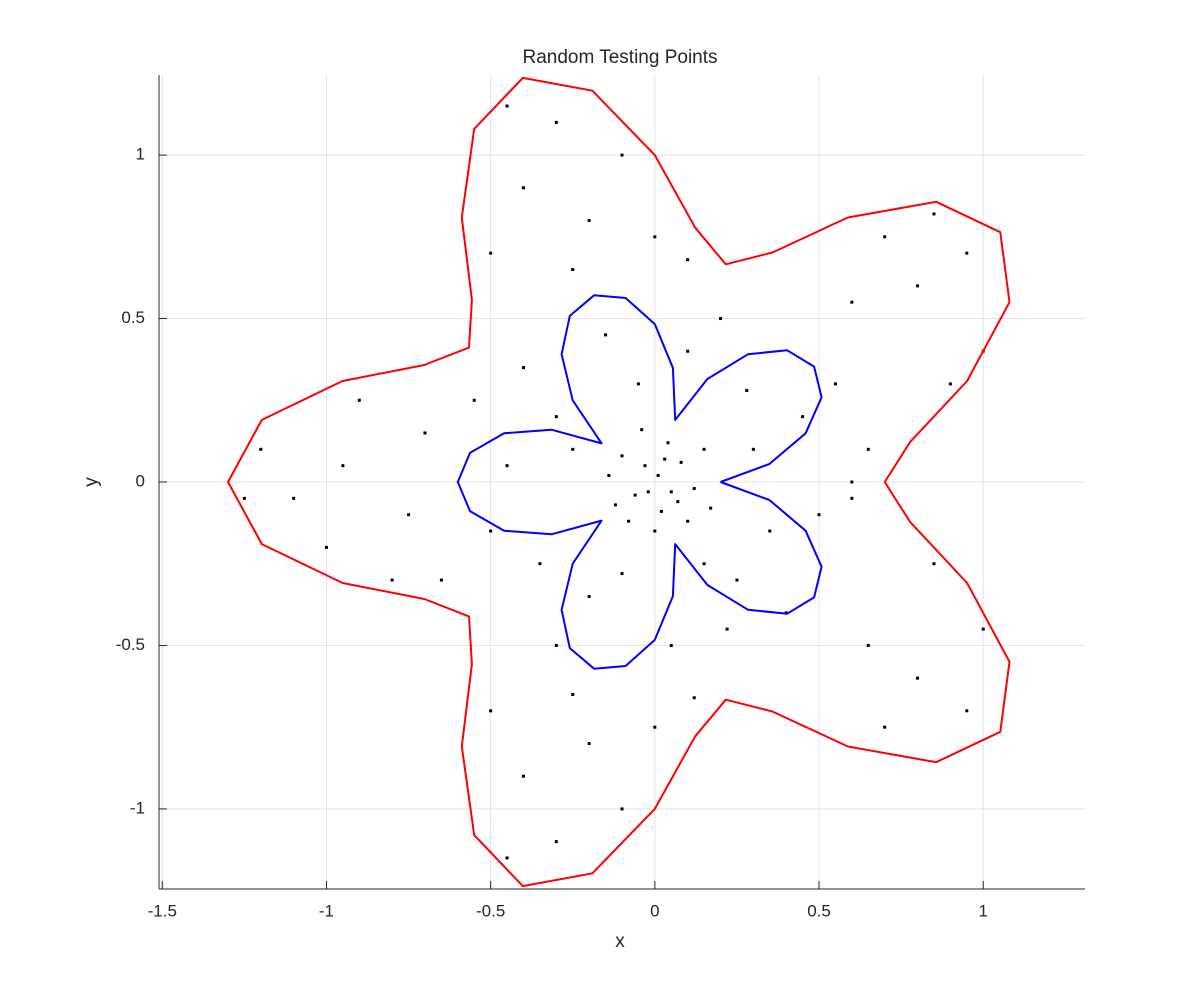  I want to click on curve, so click(639, 482).